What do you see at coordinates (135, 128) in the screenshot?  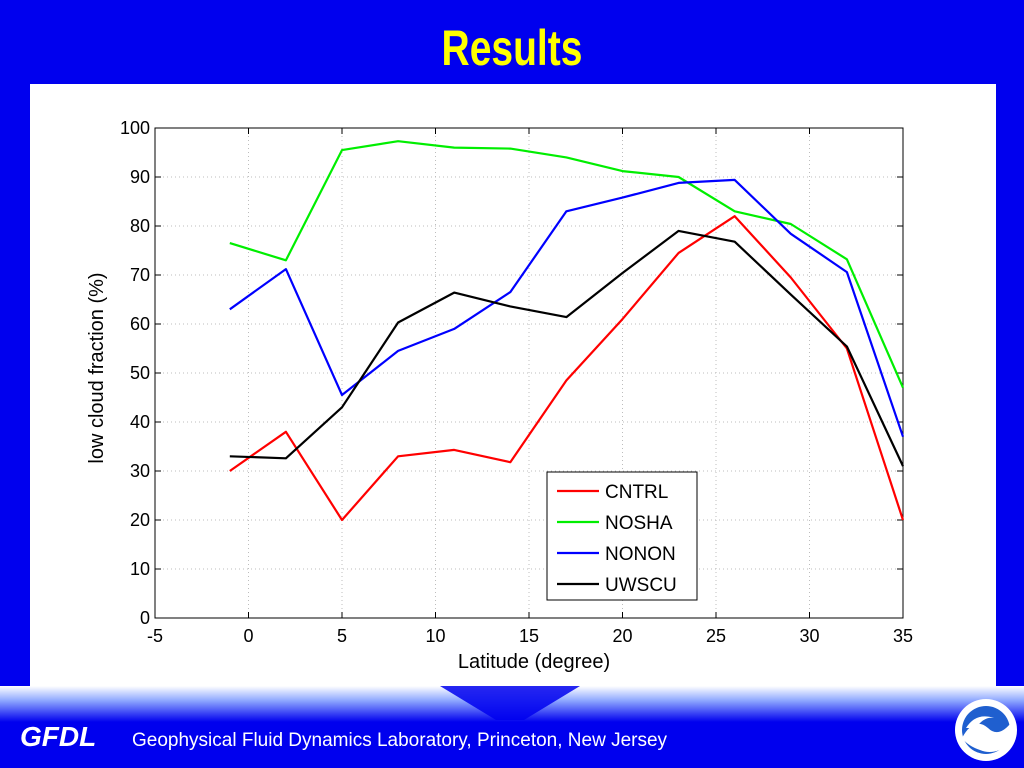 I see `y-tick-label: 100` at bounding box center [135, 128].